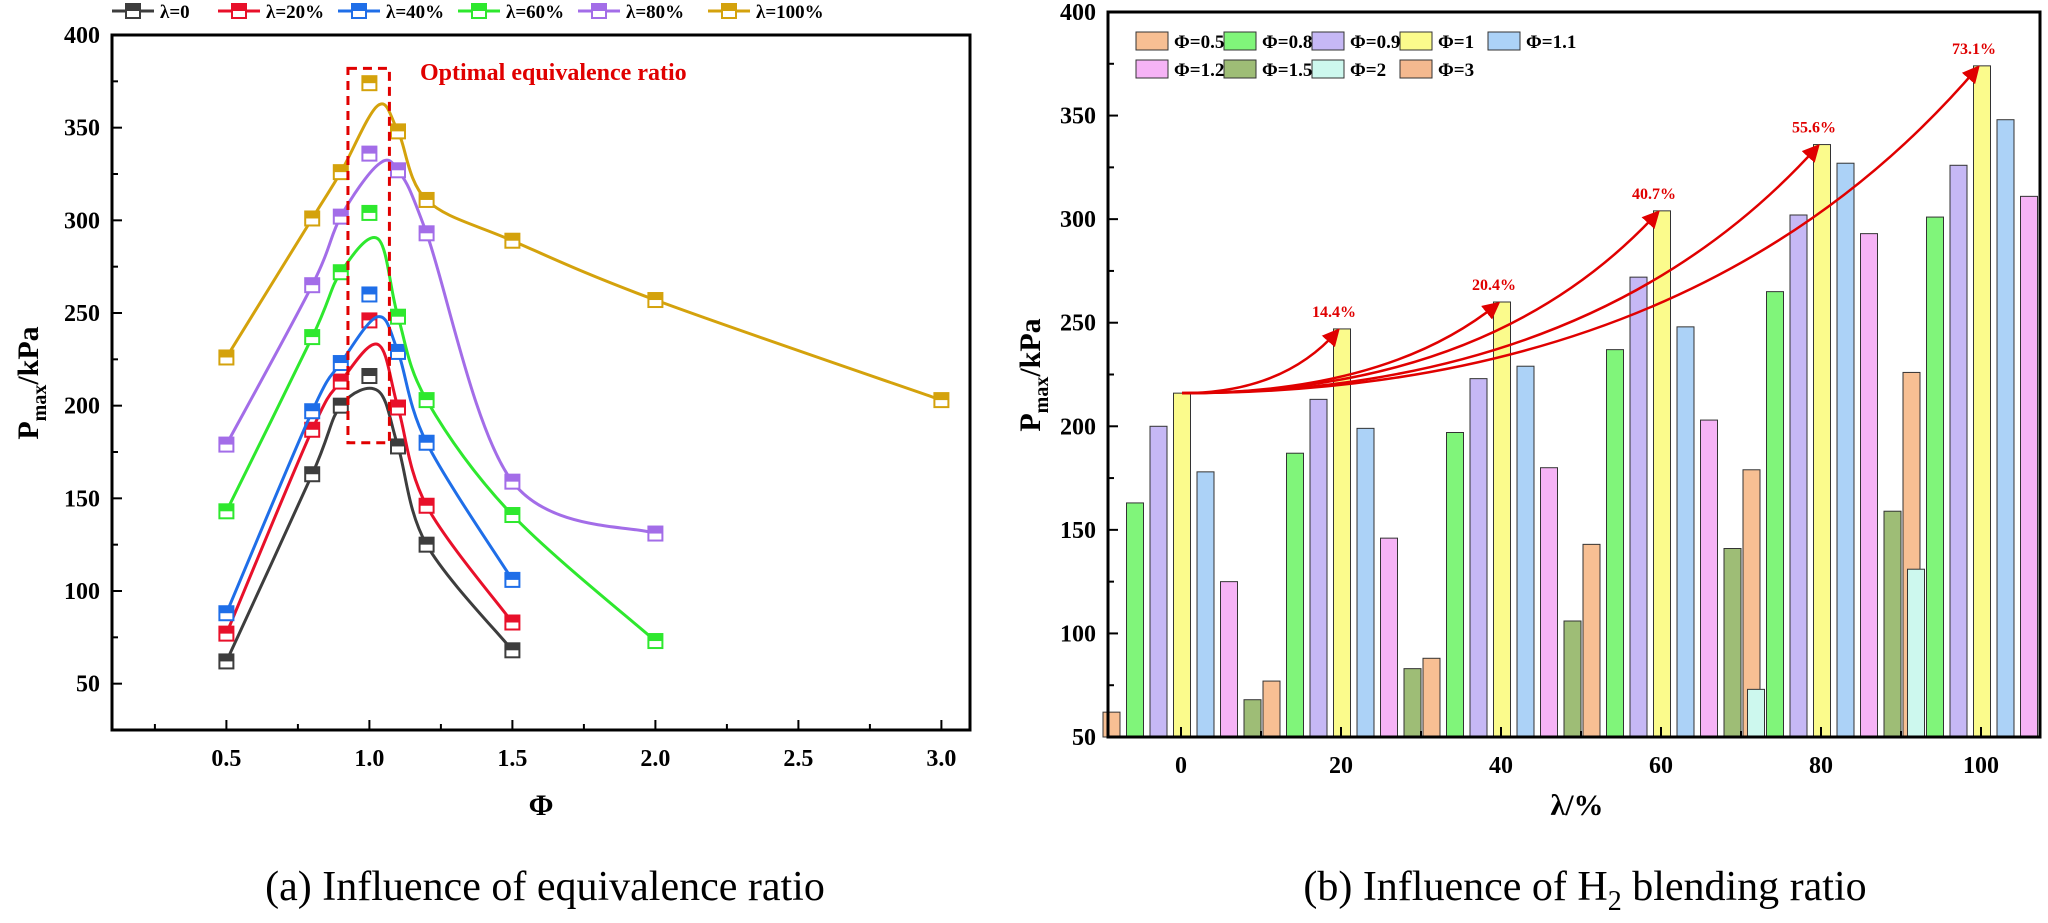 This screenshot has height=923, width=2048. I want to click on x-tick-label: 80, so click(1821, 766).